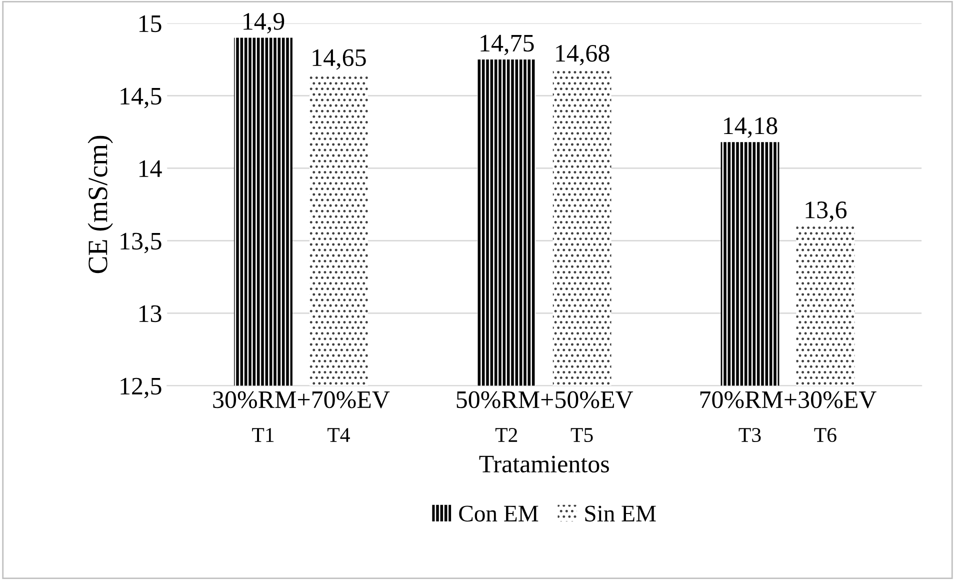 This screenshot has height=580, width=955. Describe the element at coordinates (263, 435) in the screenshot. I see `text: T1` at that location.